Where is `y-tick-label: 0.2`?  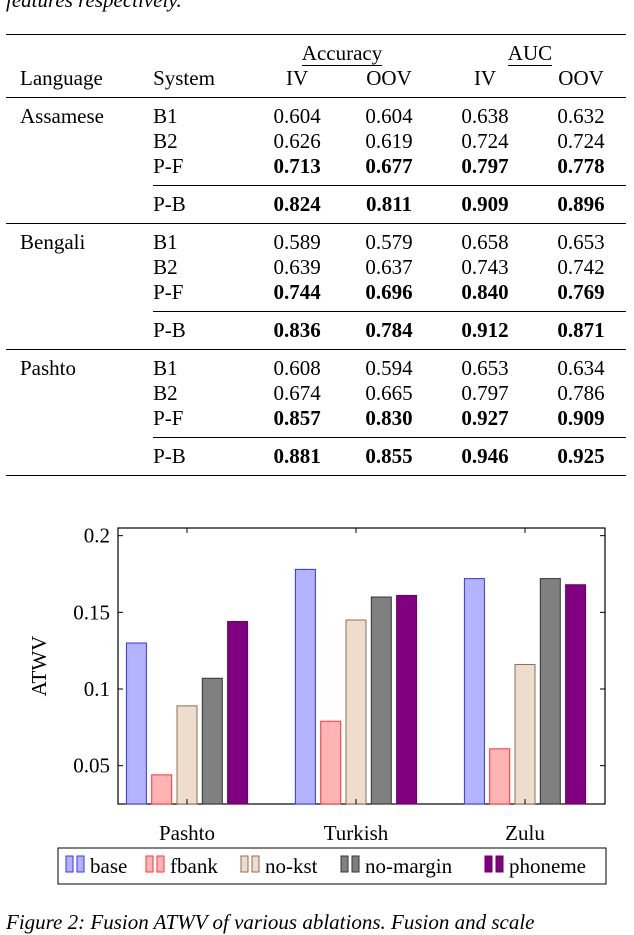 y-tick-label: 0.2 is located at coordinates (97, 536).